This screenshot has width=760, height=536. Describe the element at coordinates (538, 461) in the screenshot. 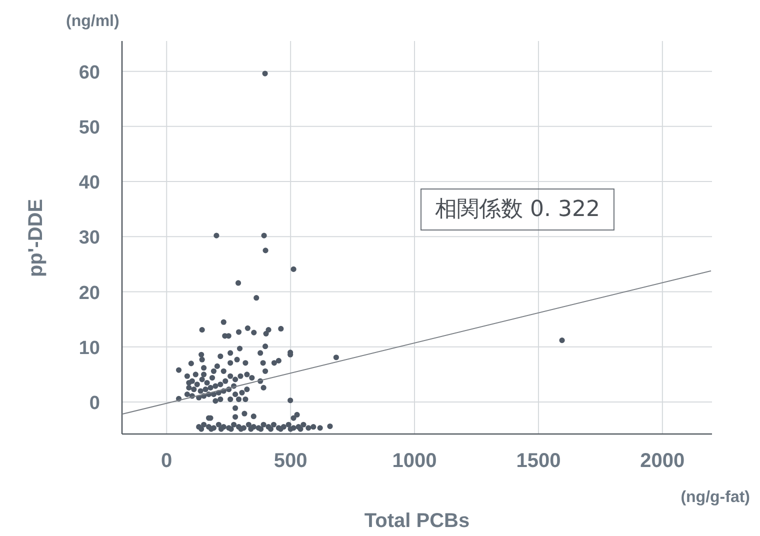

I see `x-tick-label: 1500` at that location.